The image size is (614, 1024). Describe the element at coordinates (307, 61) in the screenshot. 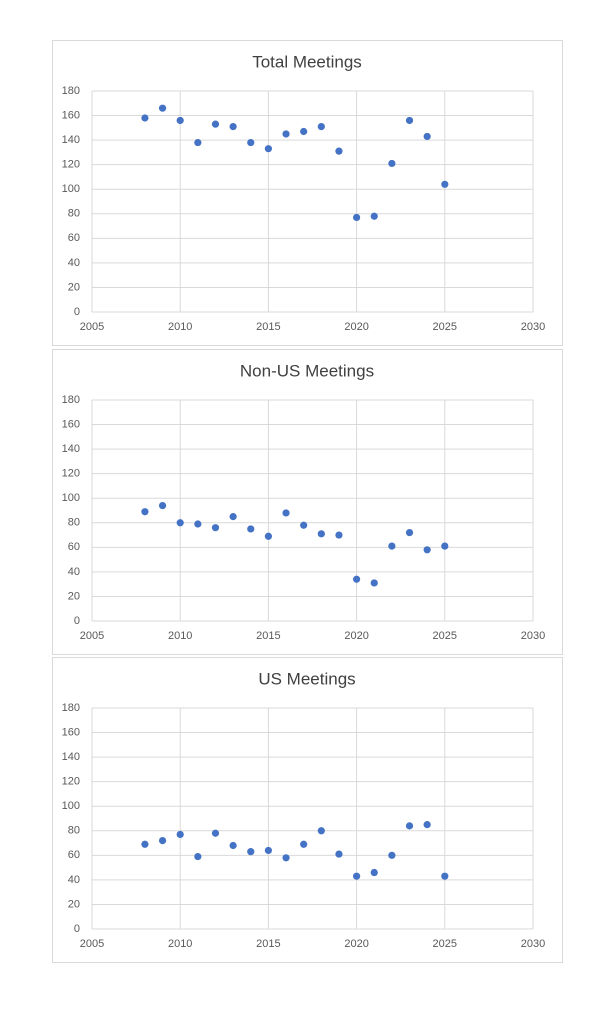

I see `chart-title: Total Meetings` at that location.